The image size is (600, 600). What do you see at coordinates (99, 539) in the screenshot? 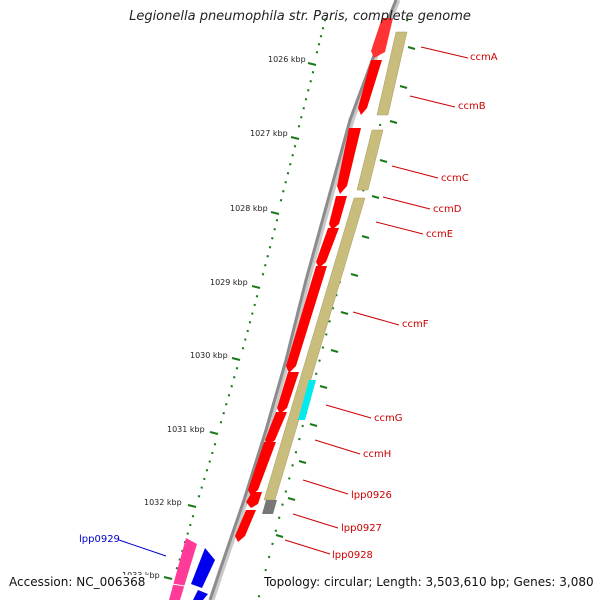
I see `gene-label-lpp0929: lpp0929` at bounding box center [99, 539].